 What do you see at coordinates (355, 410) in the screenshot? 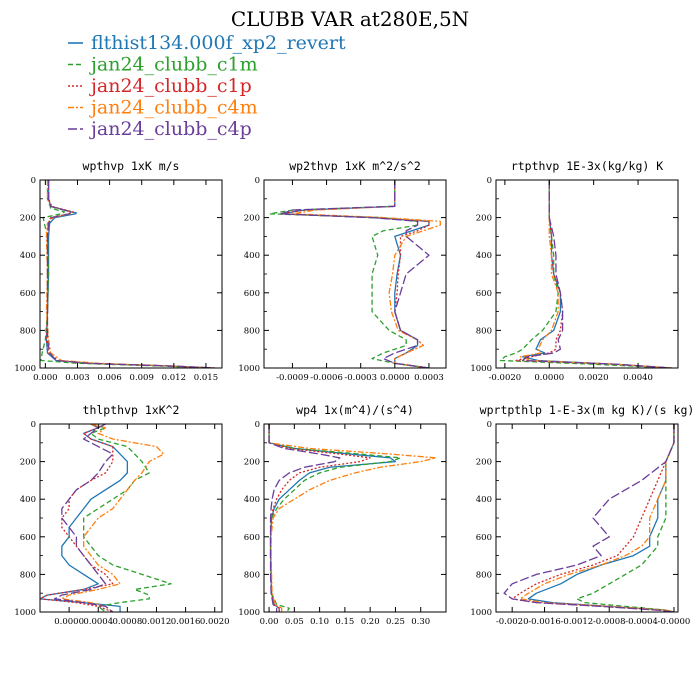
I see `panel-title: wp4 1x(m^4)/(s^4)` at bounding box center [355, 410].